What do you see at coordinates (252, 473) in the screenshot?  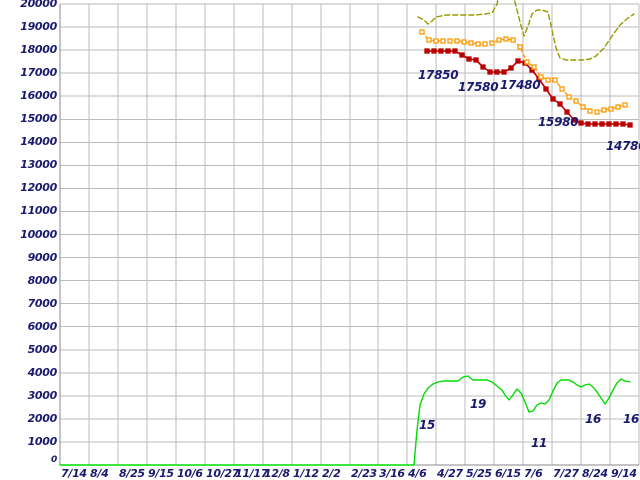 I see `x-tick-label: 11/17` at bounding box center [252, 473].